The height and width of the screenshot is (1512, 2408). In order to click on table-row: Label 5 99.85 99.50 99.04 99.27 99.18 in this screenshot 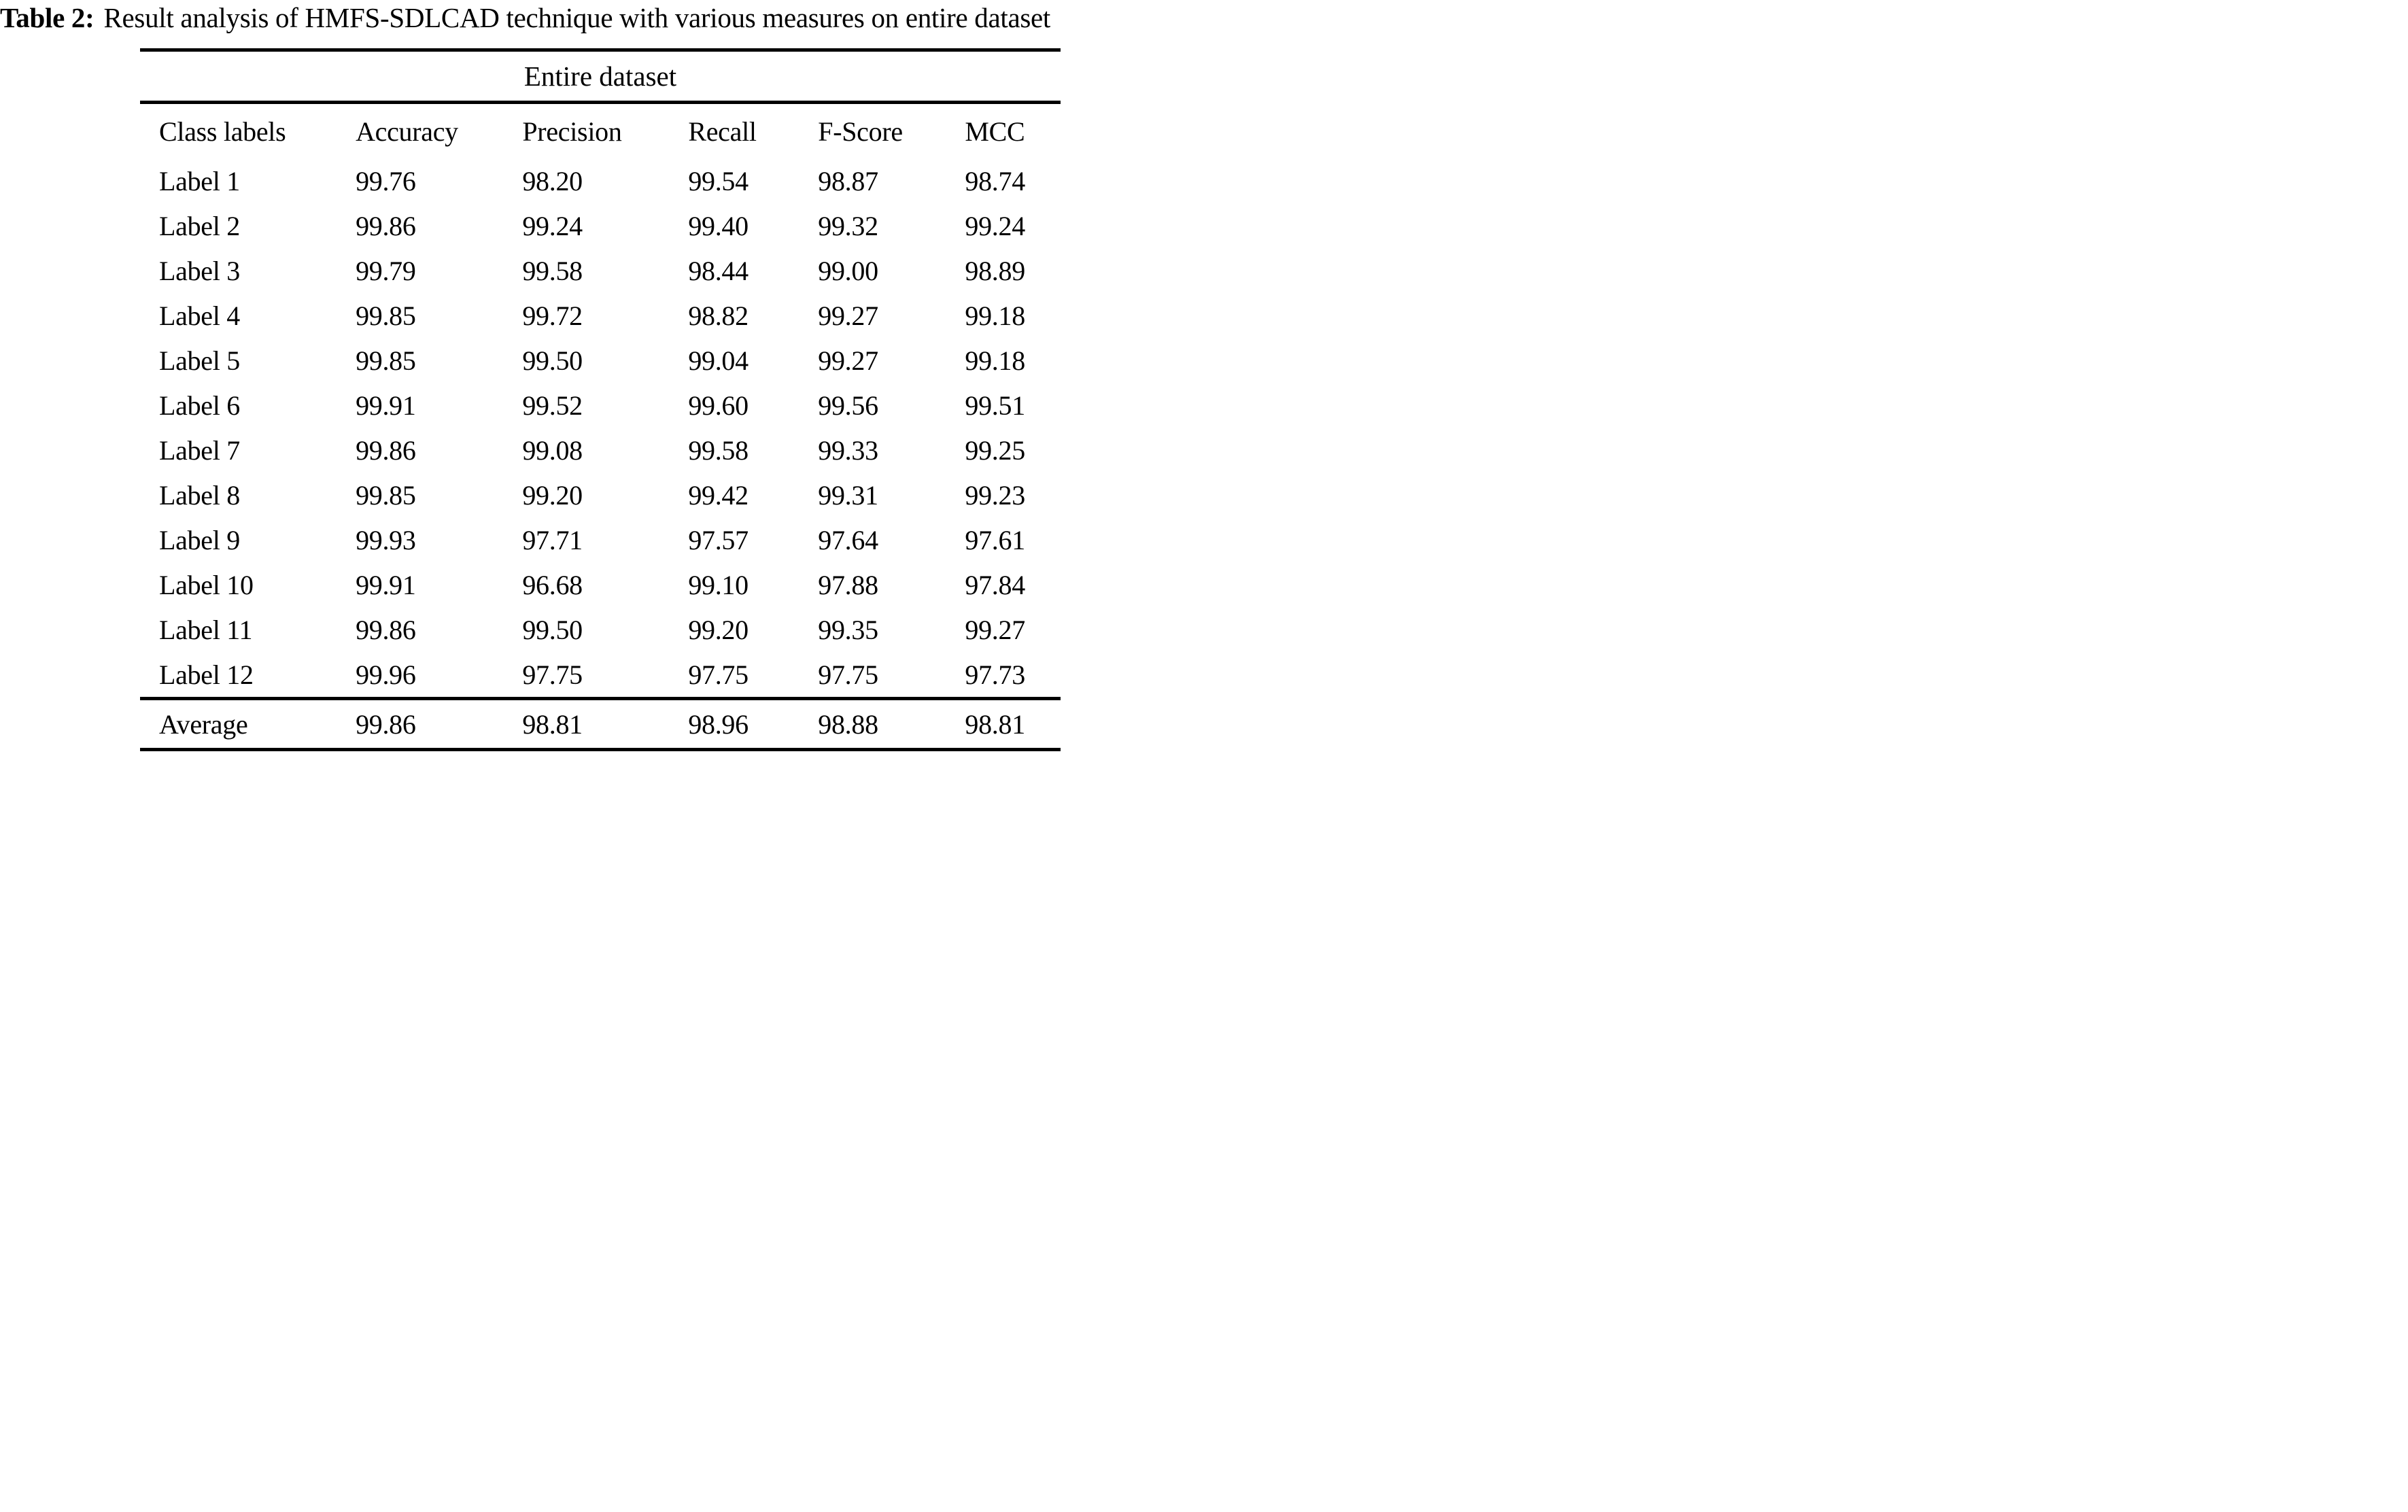, I will do `click(600, 360)`.